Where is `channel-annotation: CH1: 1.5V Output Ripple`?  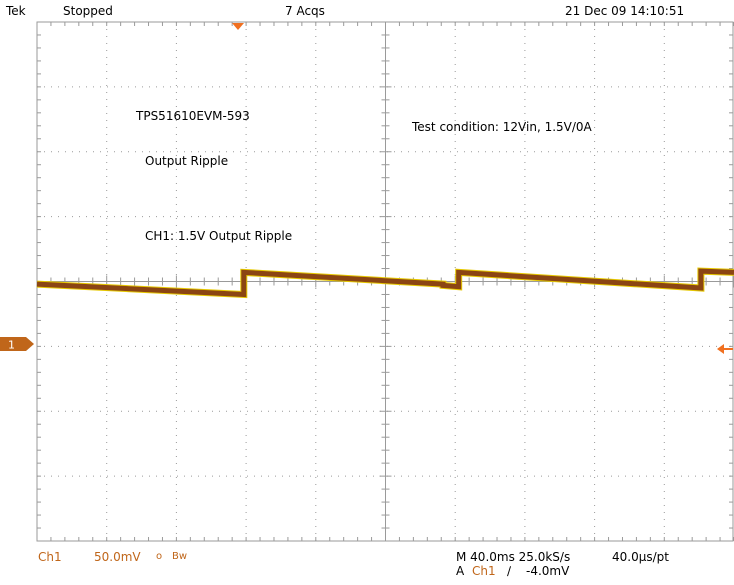
channel-annotation: CH1: 1.5V Output Ripple is located at coordinates (218, 236).